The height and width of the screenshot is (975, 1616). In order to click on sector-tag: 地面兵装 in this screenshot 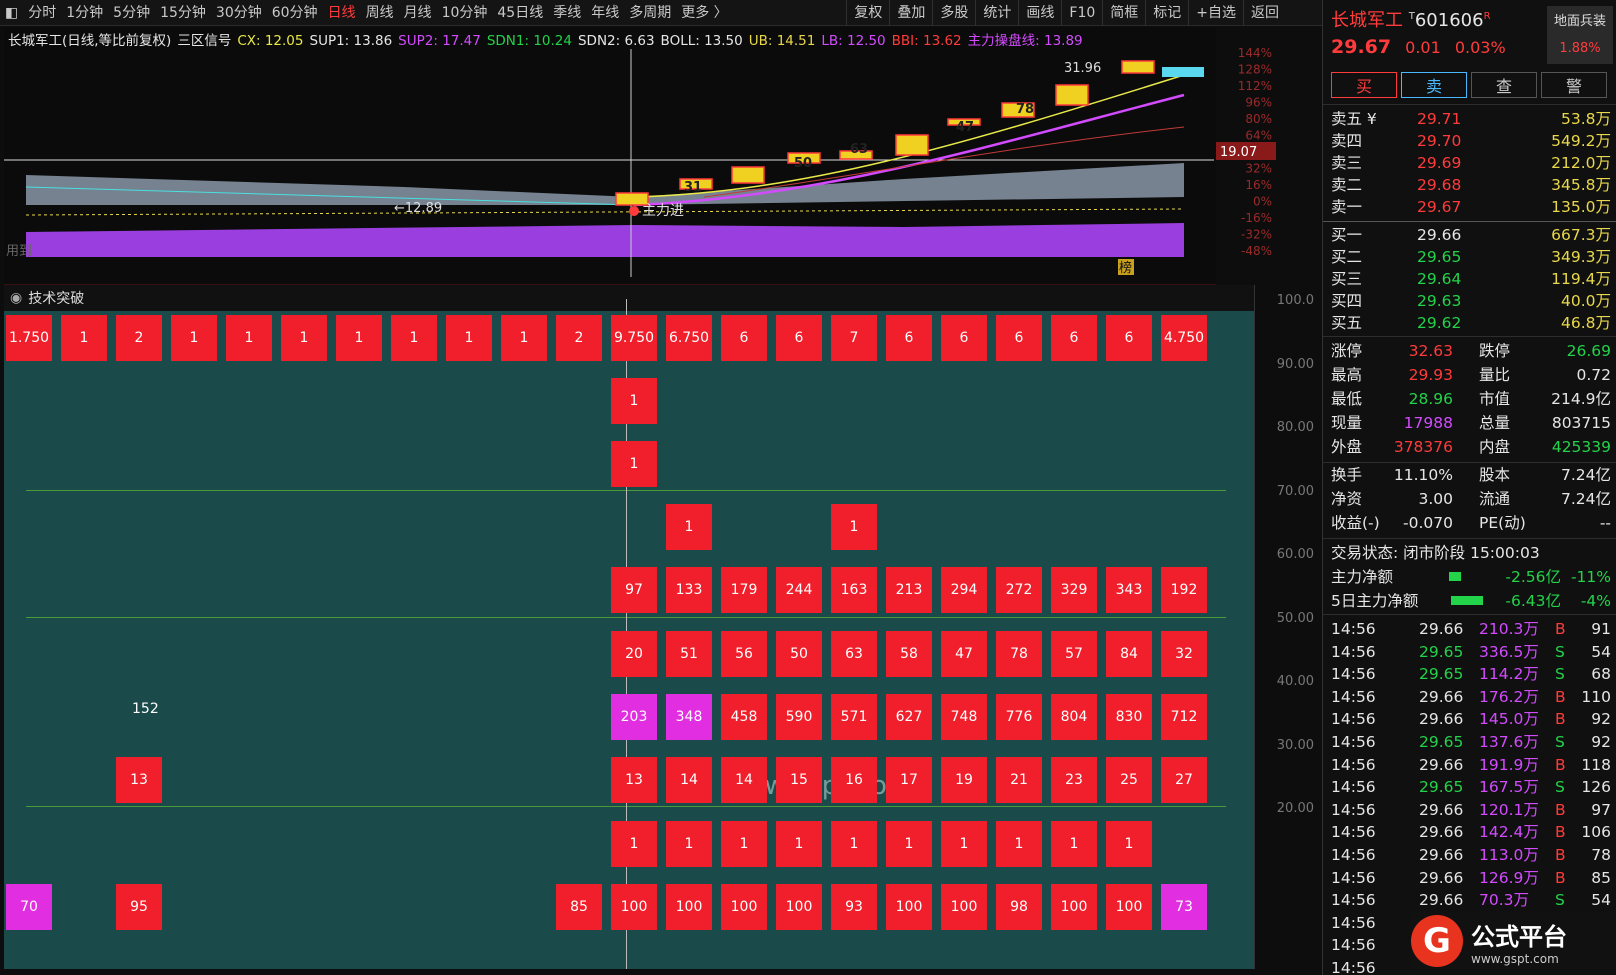, I will do `click(1579, 21)`.